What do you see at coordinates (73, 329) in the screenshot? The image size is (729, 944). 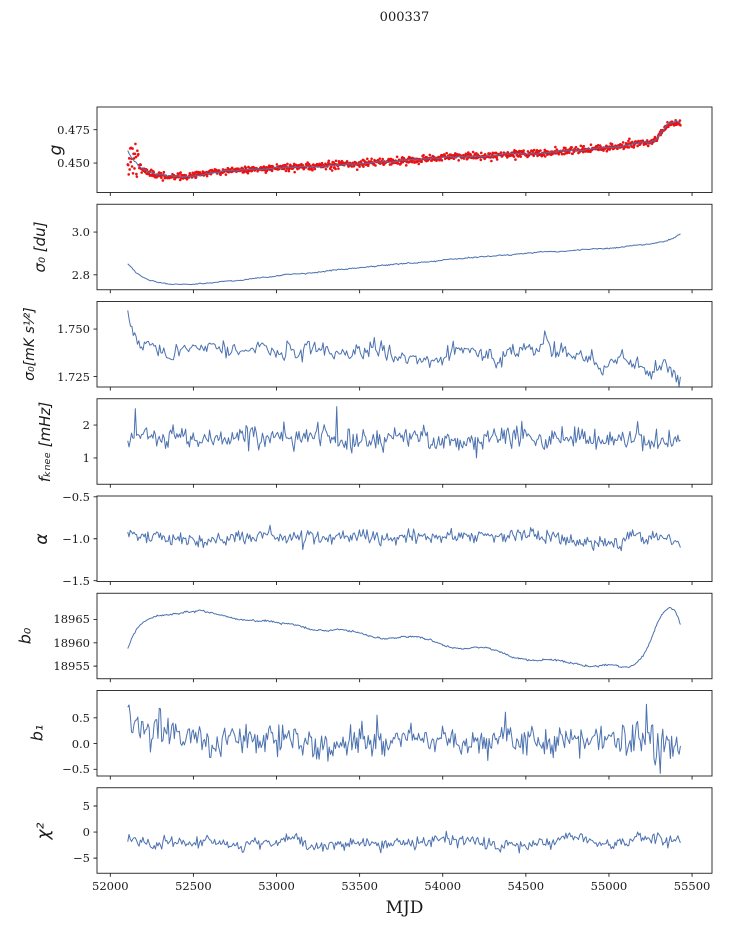 I see `y-tick-label: 1.750` at bounding box center [73, 329].